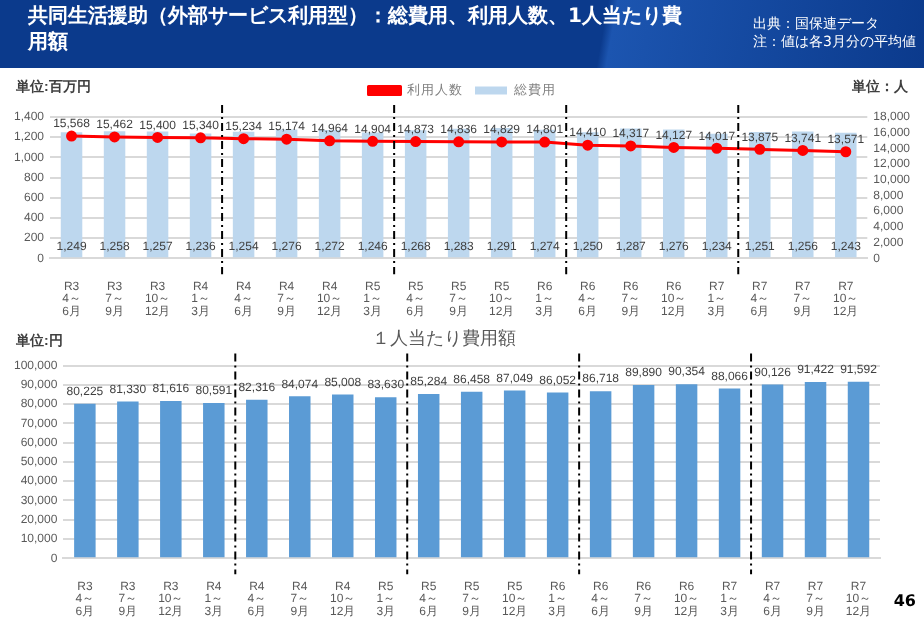 This screenshot has height=640, width=924. I want to click on chart-title: １人当たり費用額, so click(444, 337).